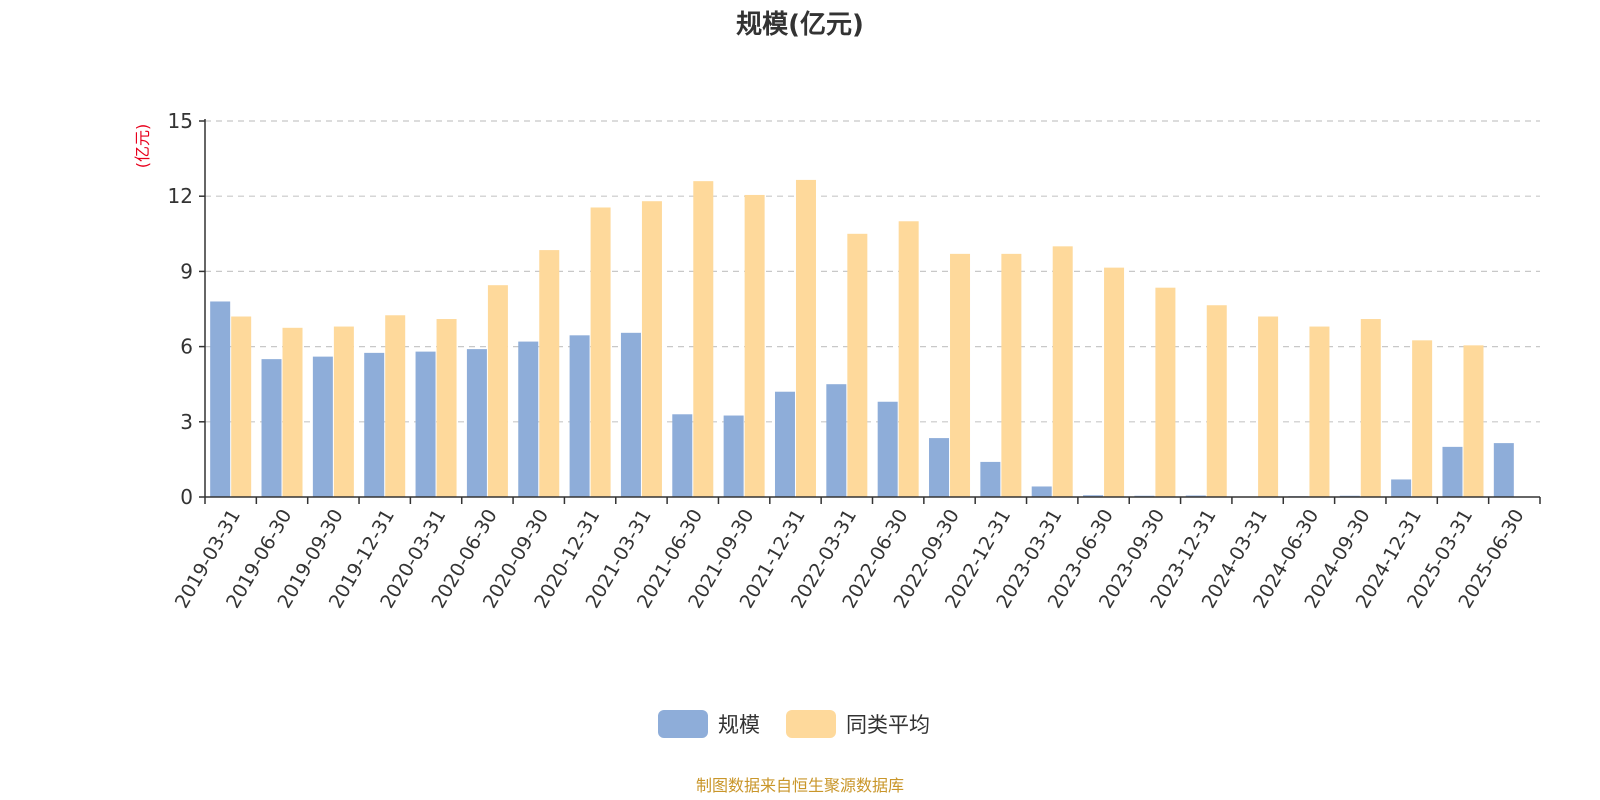 The image size is (1600, 800). What do you see at coordinates (683, 724) in the screenshot?
I see `legend-swatch-scale` at bounding box center [683, 724].